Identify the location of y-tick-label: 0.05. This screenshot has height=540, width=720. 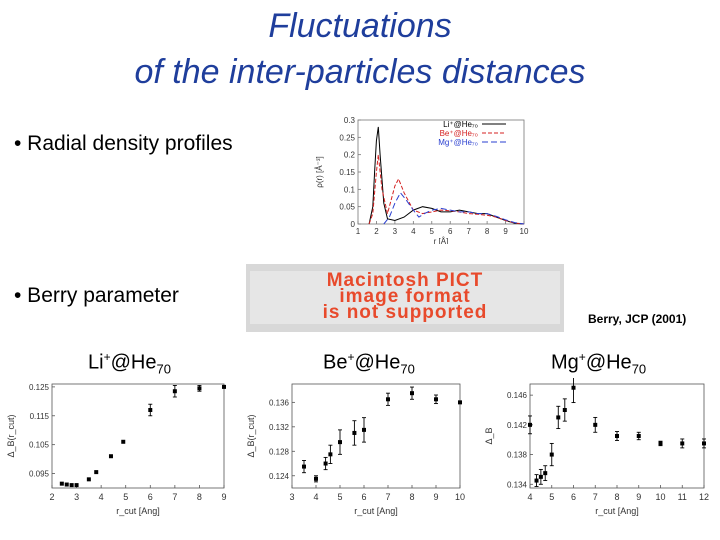
(347, 207).